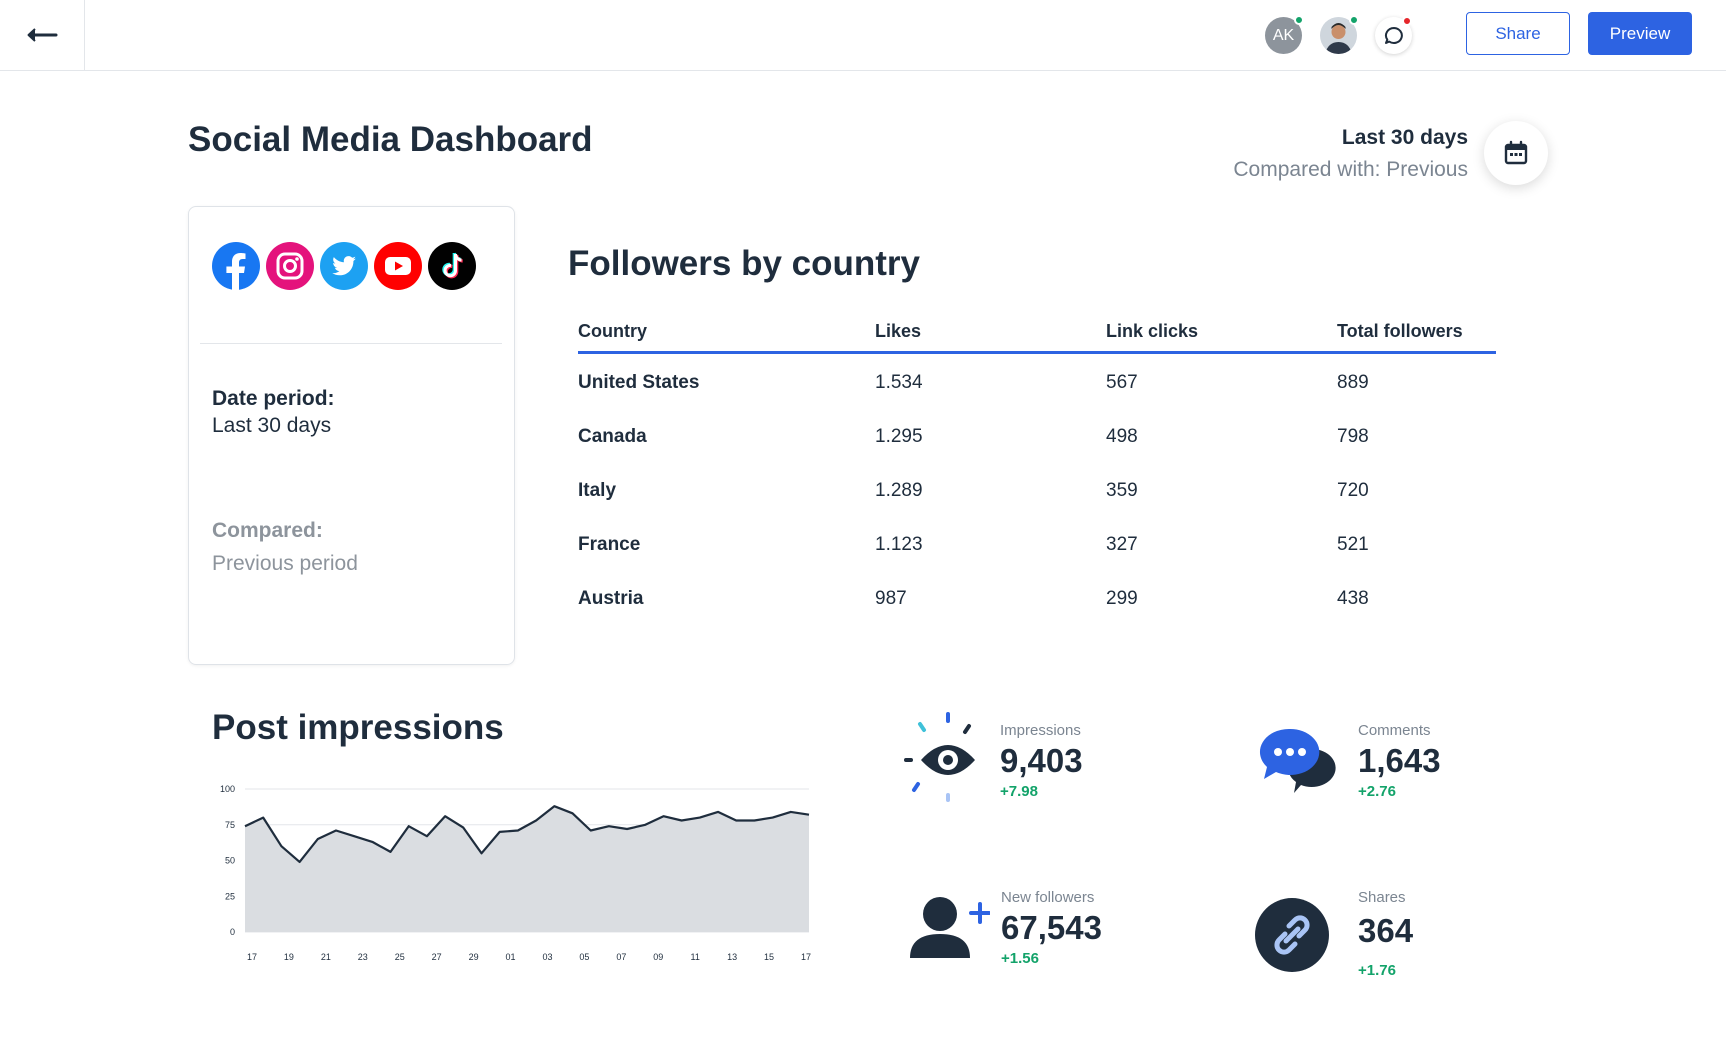  I want to click on tiktok-icon, so click(452, 266).